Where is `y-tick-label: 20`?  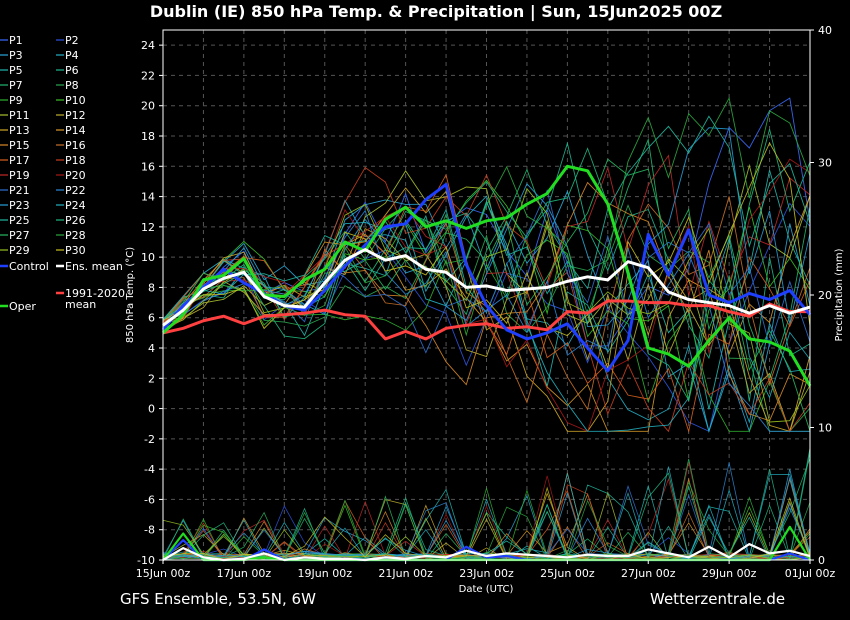
y-tick-label: 20 is located at coordinates (148, 106).